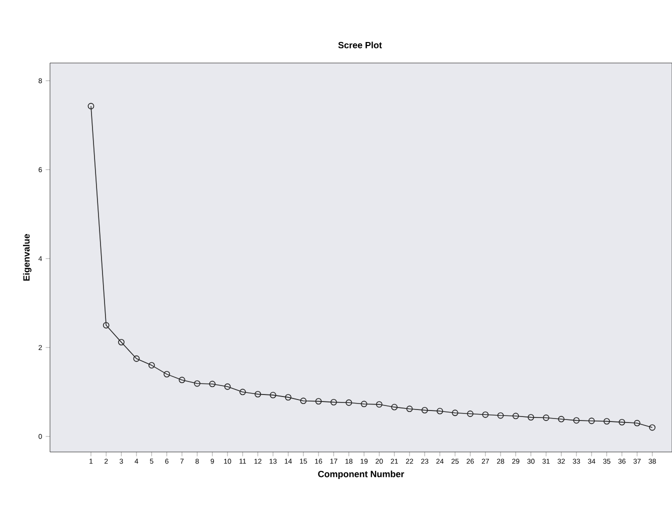 The height and width of the screenshot is (510, 672). Describe the element at coordinates (361, 474) in the screenshot. I see `x-axis-title: Component Number` at that location.